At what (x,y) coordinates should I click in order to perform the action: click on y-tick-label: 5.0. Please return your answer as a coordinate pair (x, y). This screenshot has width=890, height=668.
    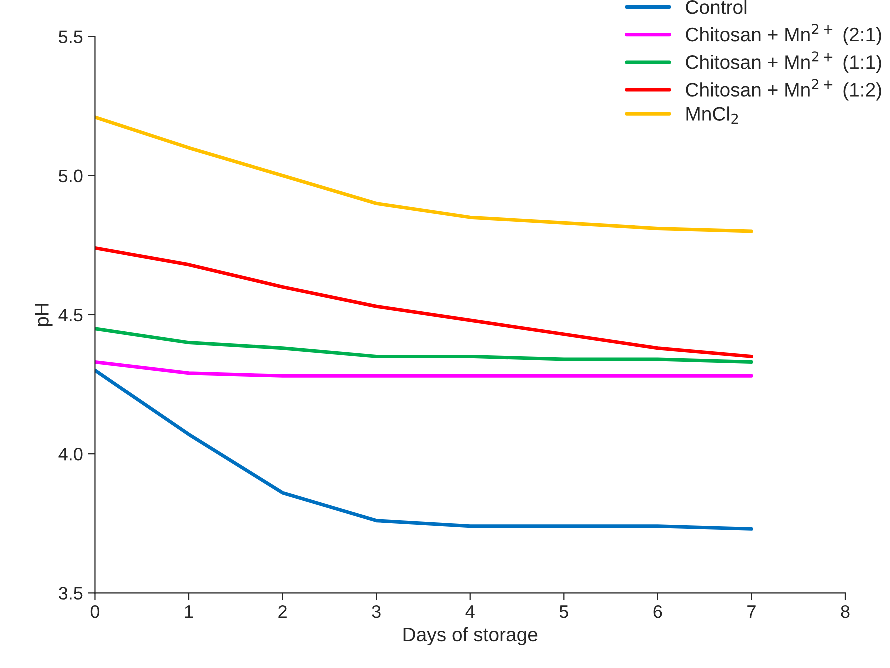
    Looking at the image, I should click on (71, 176).